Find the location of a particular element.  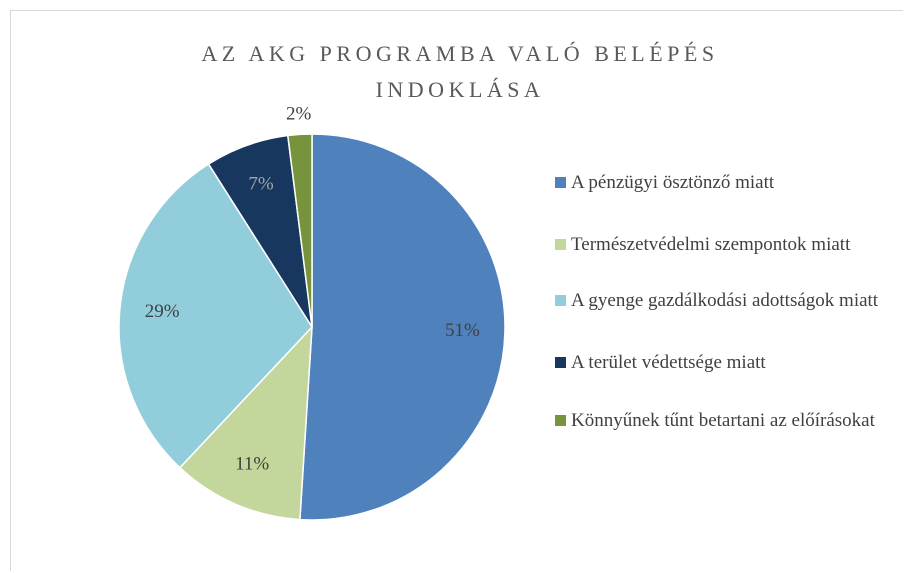

legend-item: Könnyűnek tűnt betartani az előírásokat is located at coordinates (723, 420).